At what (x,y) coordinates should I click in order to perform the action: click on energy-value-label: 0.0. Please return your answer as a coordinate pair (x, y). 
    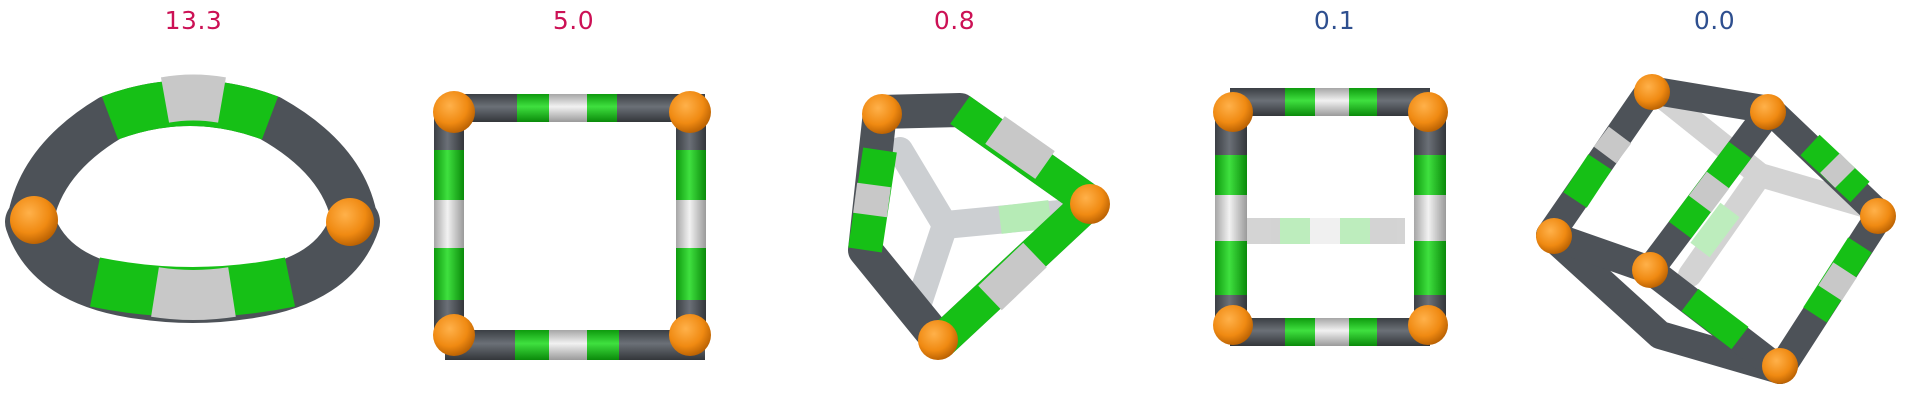
    Looking at the image, I should click on (1714, 20).